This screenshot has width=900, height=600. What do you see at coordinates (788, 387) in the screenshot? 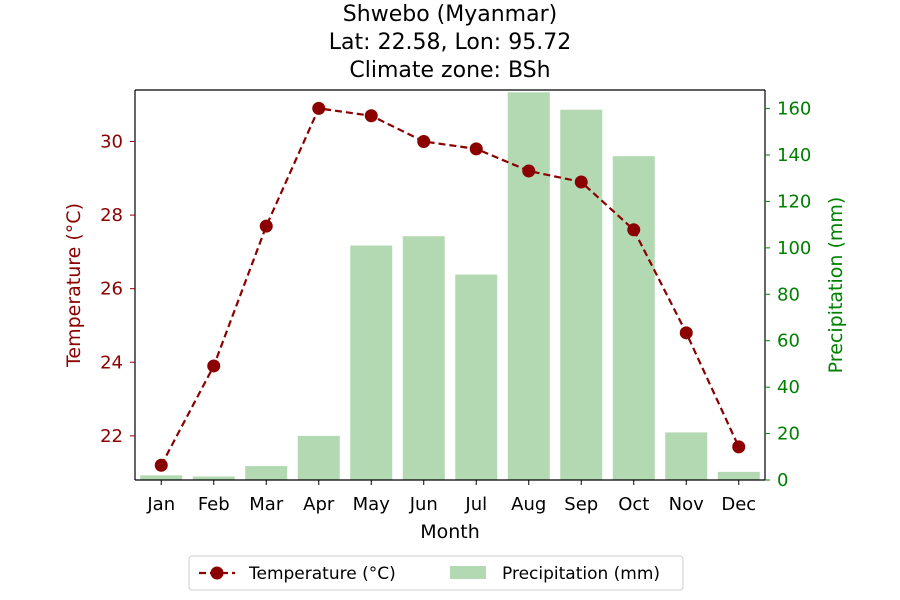
I see `right-tick-label: 40` at bounding box center [788, 387].